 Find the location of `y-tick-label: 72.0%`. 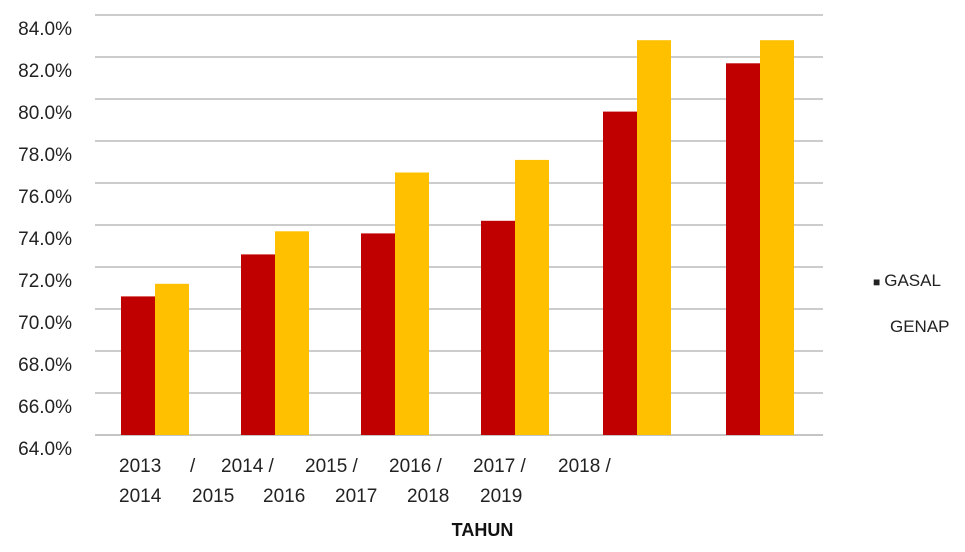

y-tick-label: 72.0% is located at coordinates (45, 281).